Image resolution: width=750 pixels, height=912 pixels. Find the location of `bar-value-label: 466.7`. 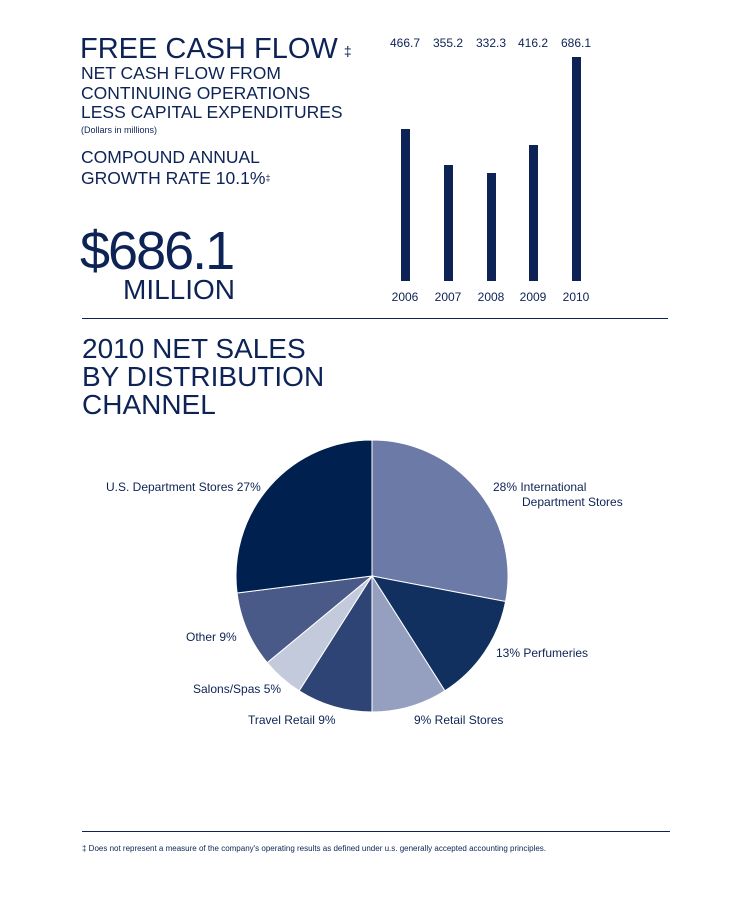

bar-value-label: 466.7 is located at coordinates (405, 43).